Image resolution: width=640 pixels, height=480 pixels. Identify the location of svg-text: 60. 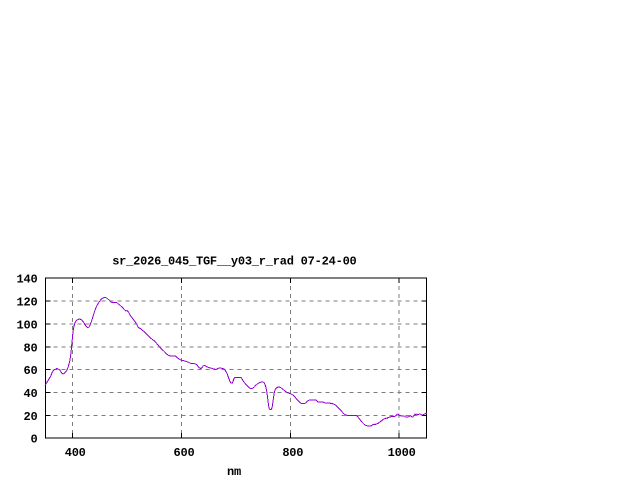
(31, 371).